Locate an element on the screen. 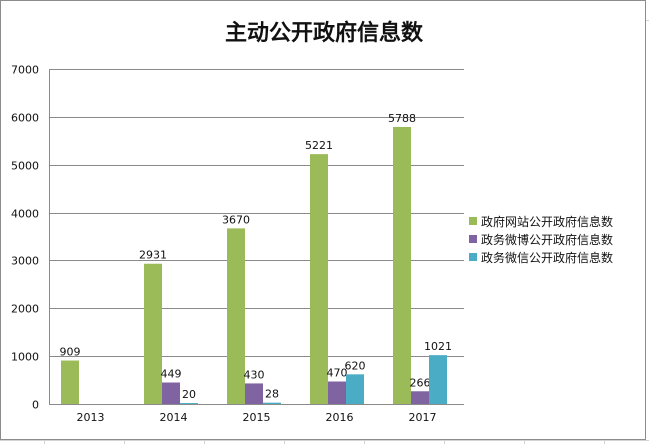  legend-item: 政府网站公开政府信息数 is located at coordinates (541, 221).